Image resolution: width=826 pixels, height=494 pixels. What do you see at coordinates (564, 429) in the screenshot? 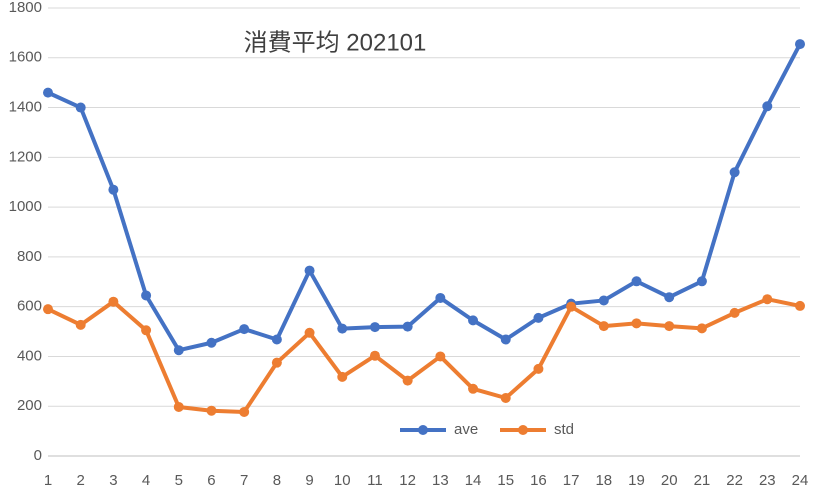
I see `legend-label: std` at bounding box center [564, 429].